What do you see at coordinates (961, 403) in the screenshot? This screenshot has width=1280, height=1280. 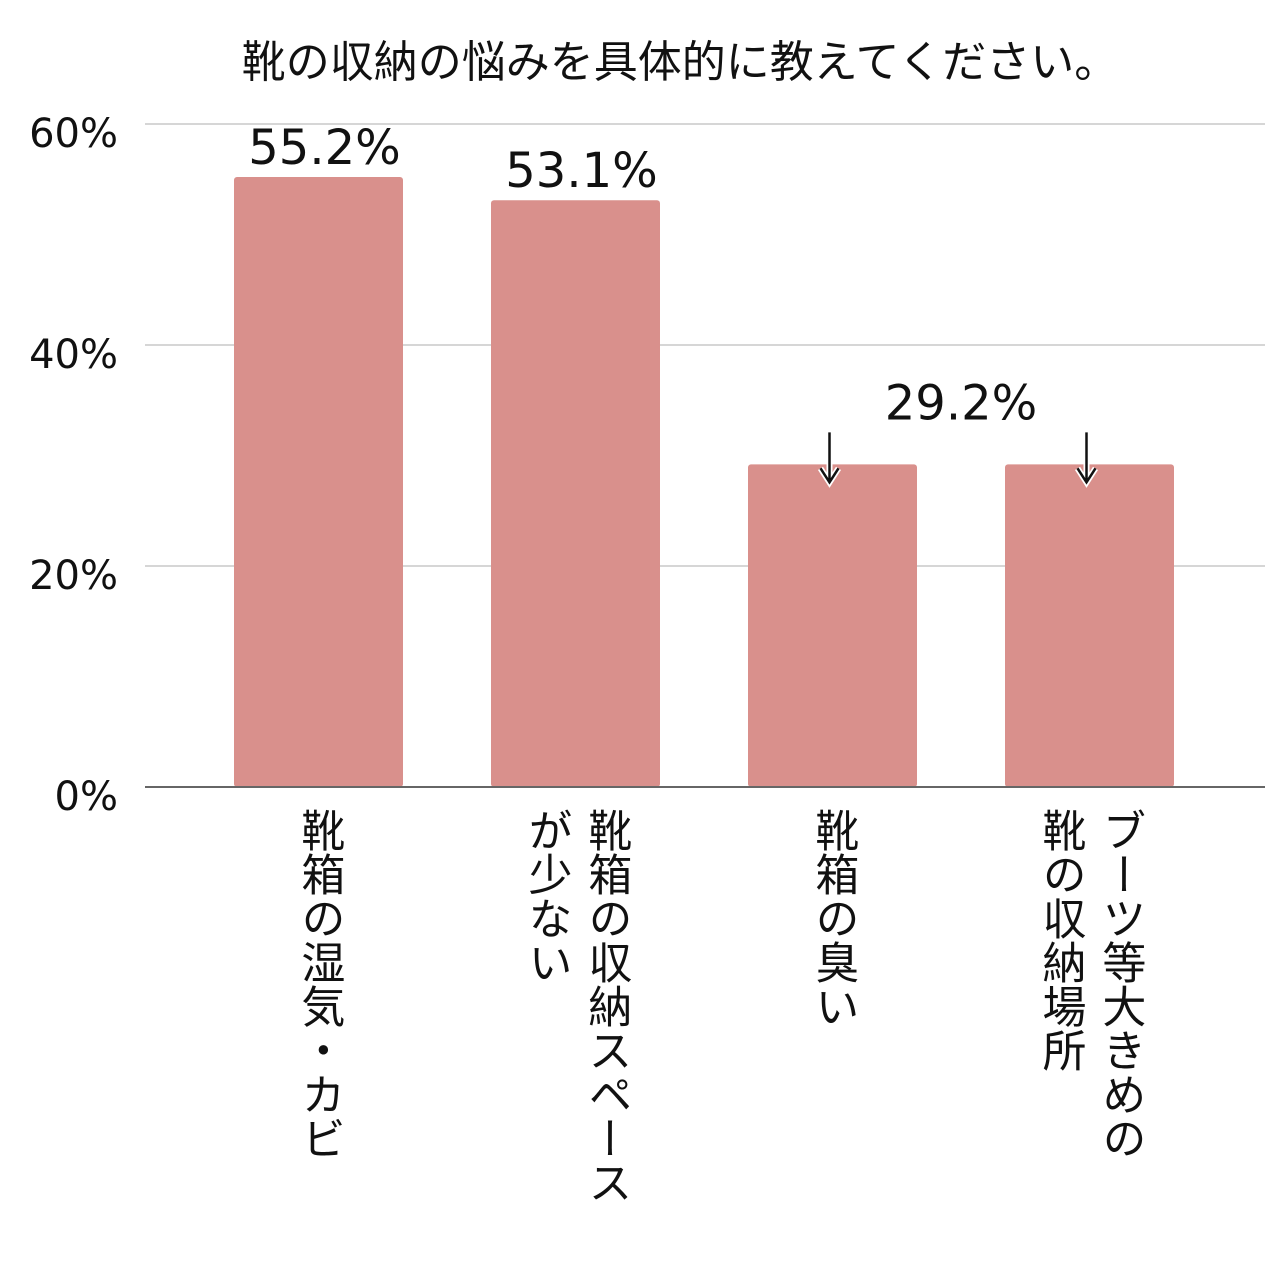 I see `annotation: 29.2%` at bounding box center [961, 403].